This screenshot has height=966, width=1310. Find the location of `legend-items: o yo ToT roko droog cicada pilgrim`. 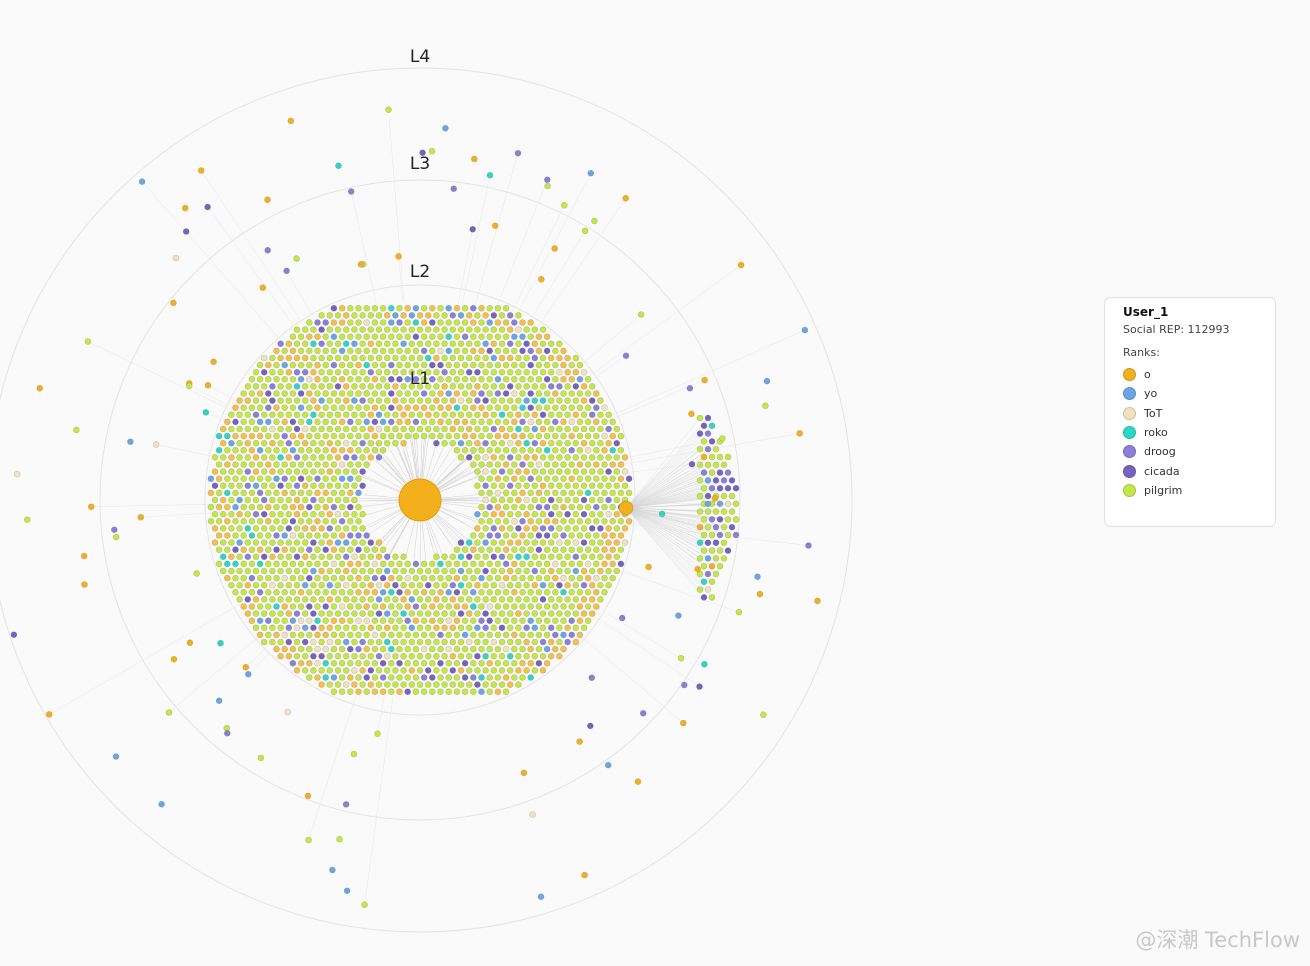

legend-items: o yo ToT roko droog cicada pilgrim is located at coordinates (1190, 432).